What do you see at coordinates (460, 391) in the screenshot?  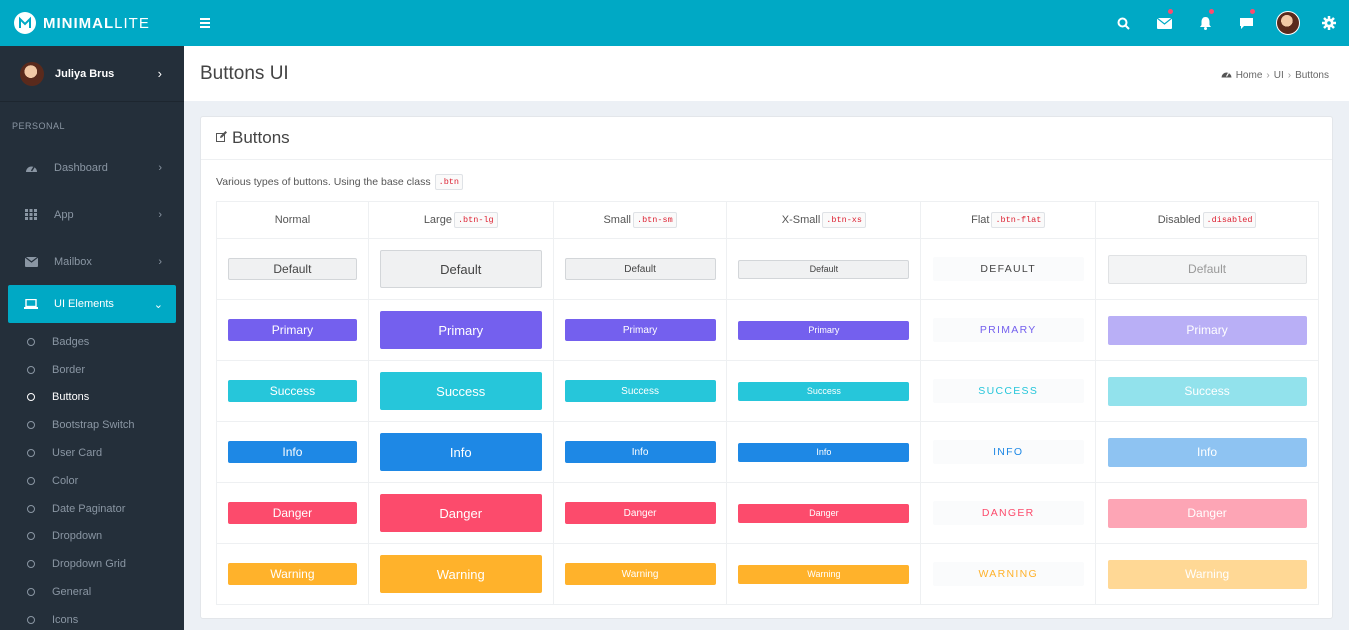 I see `success-button-lg: Success` at bounding box center [460, 391].